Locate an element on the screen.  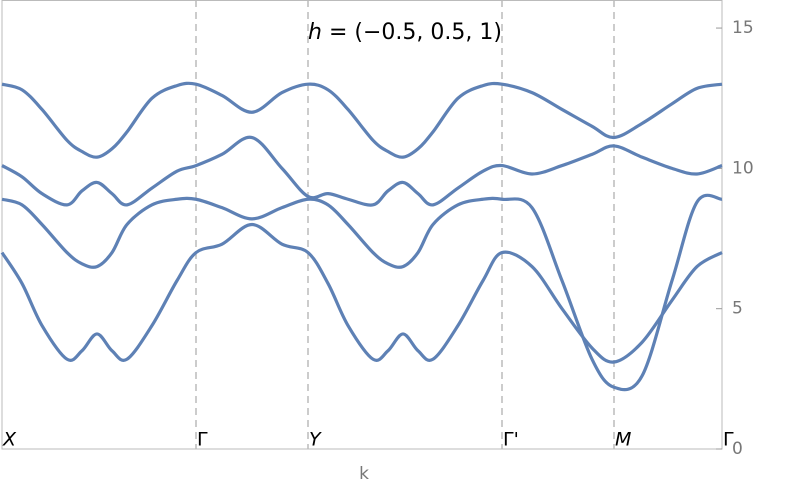
x-tick-label: Y is located at coordinates (315, 440).